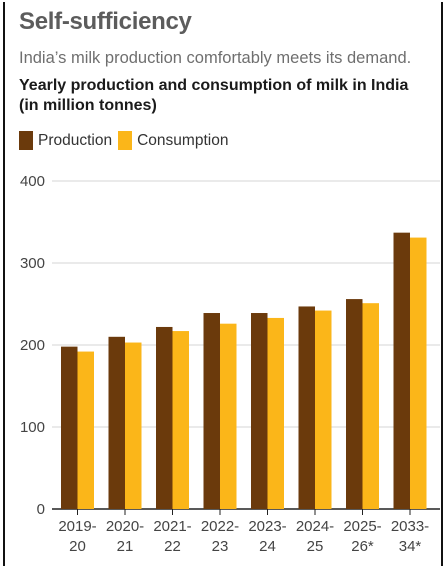 The height and width of the screenshot is (568, 448). What do you see at coordinates (125, 546) in the screenshot?
I see `x-tick-label: 21` at bounding box center [125, 546].